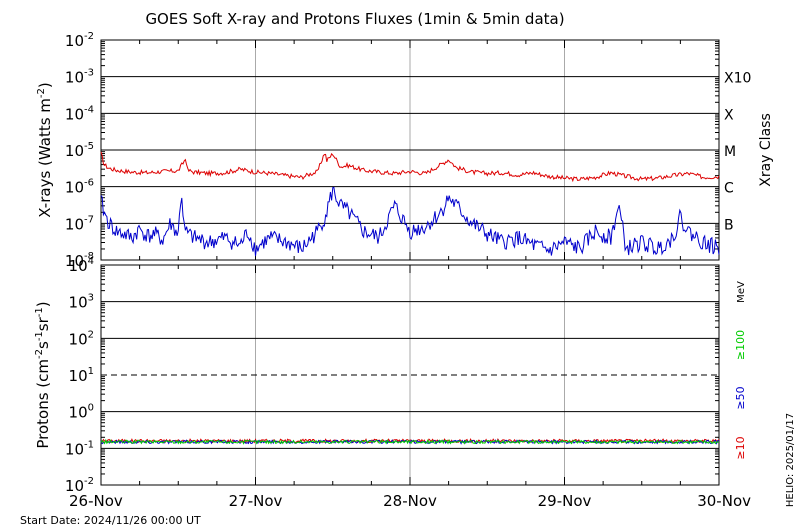 The height and width of the screenshot is (530, 800). What do you see at coordinates (79, 40) in the screenshot?
I see `xray-y-tick-label: 10⁻²` at bounding box center [79, 40].